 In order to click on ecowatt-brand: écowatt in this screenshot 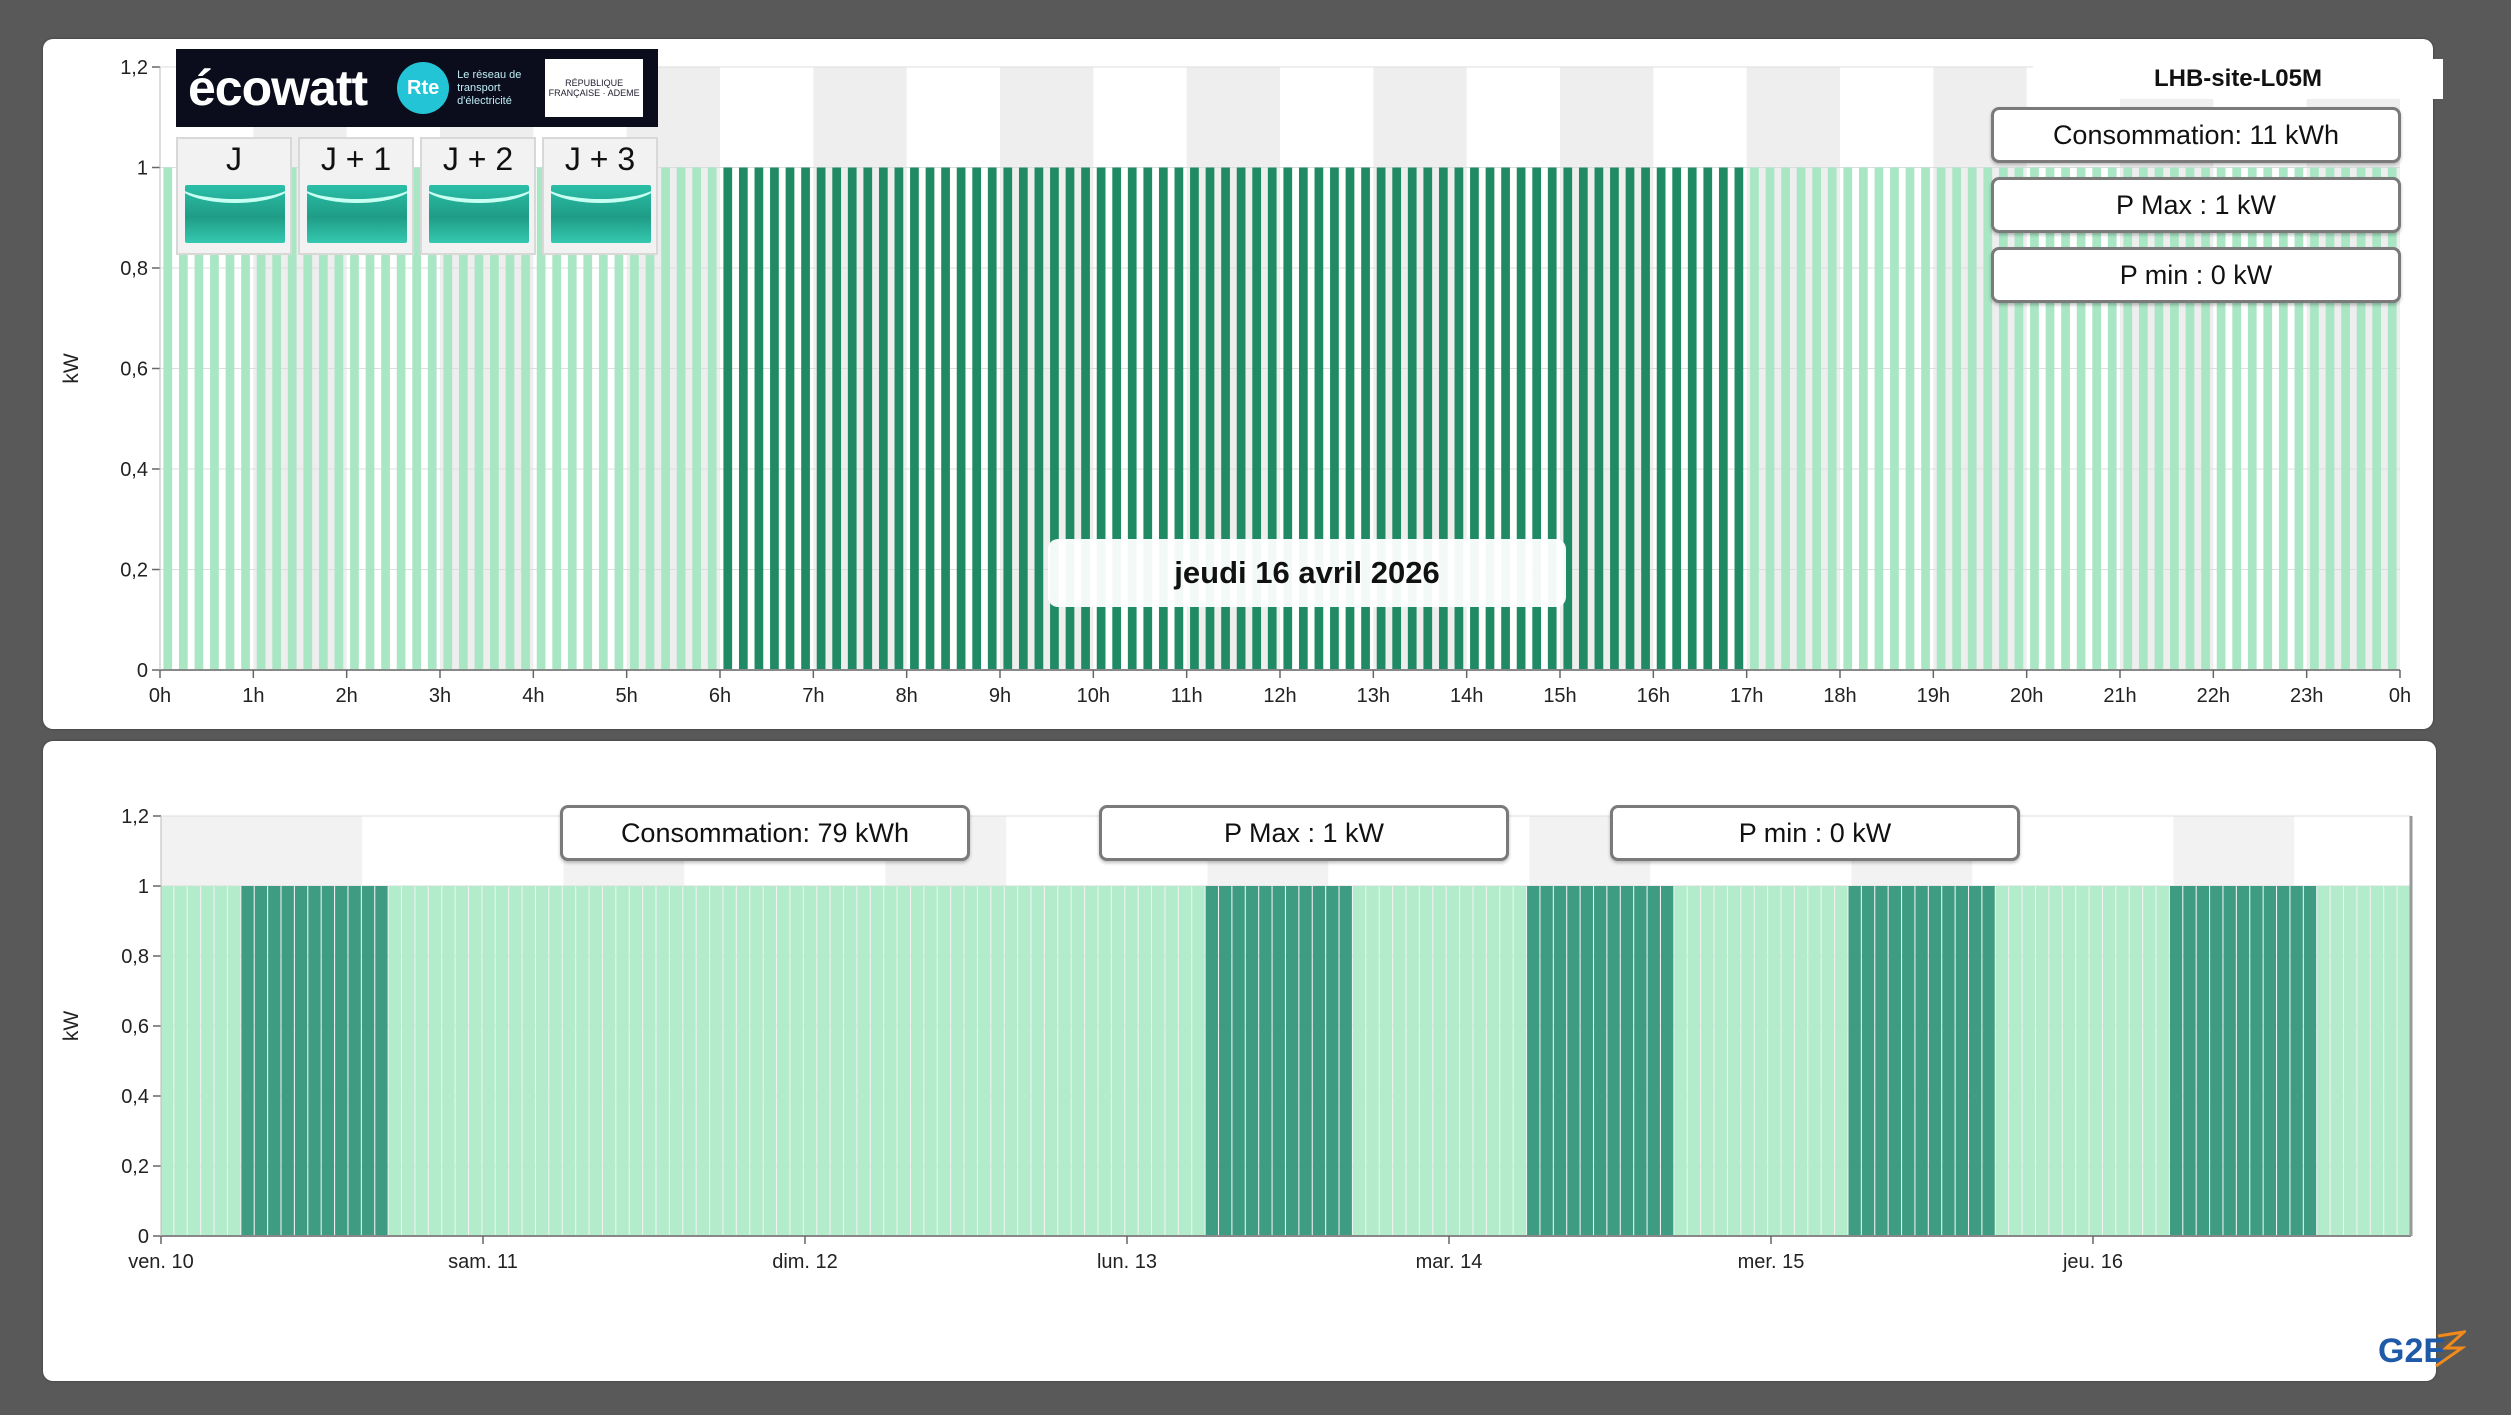, I will do `click(278, 88)`.